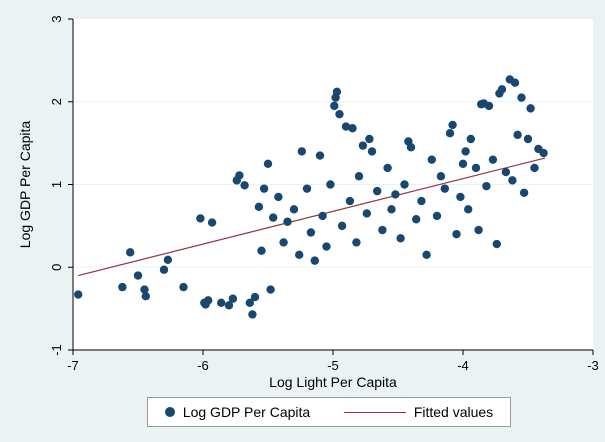  I want to click on x-tick-label: -4, so click(463, 365).